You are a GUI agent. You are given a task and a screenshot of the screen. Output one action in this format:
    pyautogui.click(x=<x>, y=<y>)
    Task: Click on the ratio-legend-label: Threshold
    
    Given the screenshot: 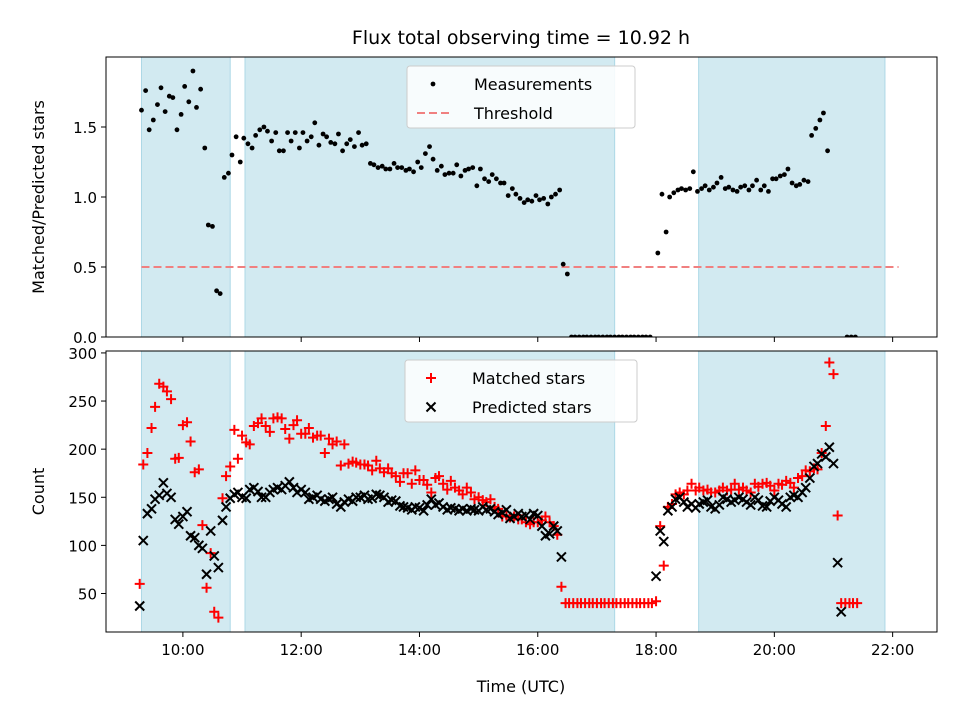 What is the action you would take?
    pyautogui.click(x=513, y=113)
    